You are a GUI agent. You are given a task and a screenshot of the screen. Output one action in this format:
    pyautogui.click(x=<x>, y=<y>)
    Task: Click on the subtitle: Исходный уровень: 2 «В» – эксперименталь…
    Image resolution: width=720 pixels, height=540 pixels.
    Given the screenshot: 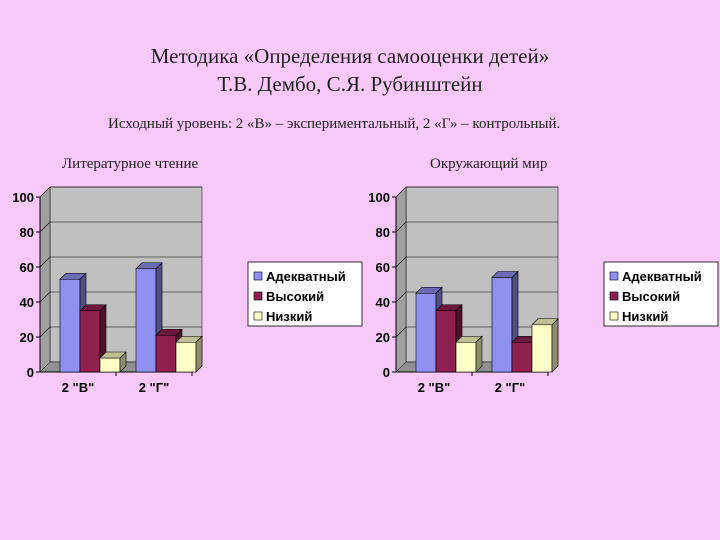 What is the action you would take?
    pyautogui.click(x=334, y=124)
    